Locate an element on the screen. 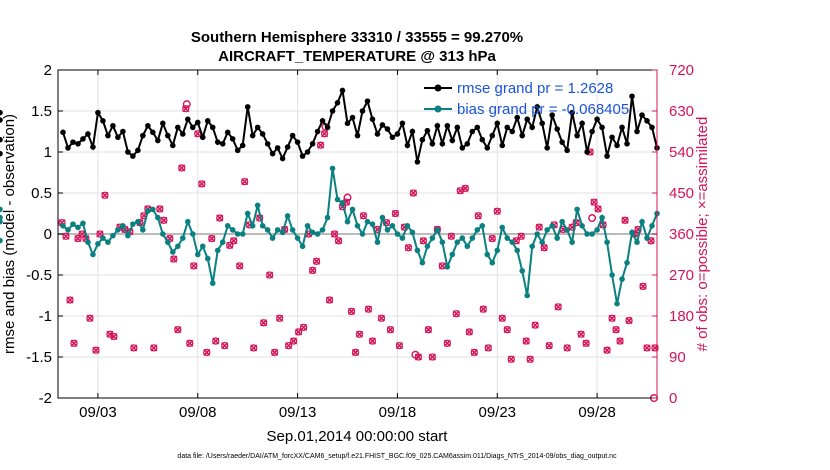 This screenshot has width=830, height=470. right-y-tick-label: 0 is located at coordinates (673, 398).